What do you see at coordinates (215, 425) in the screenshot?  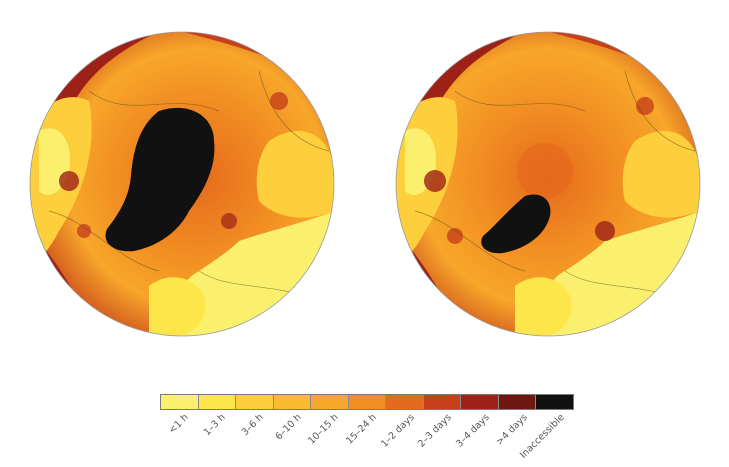 I see `legend-label: 1–3 h` at bounding box center [215, 425].